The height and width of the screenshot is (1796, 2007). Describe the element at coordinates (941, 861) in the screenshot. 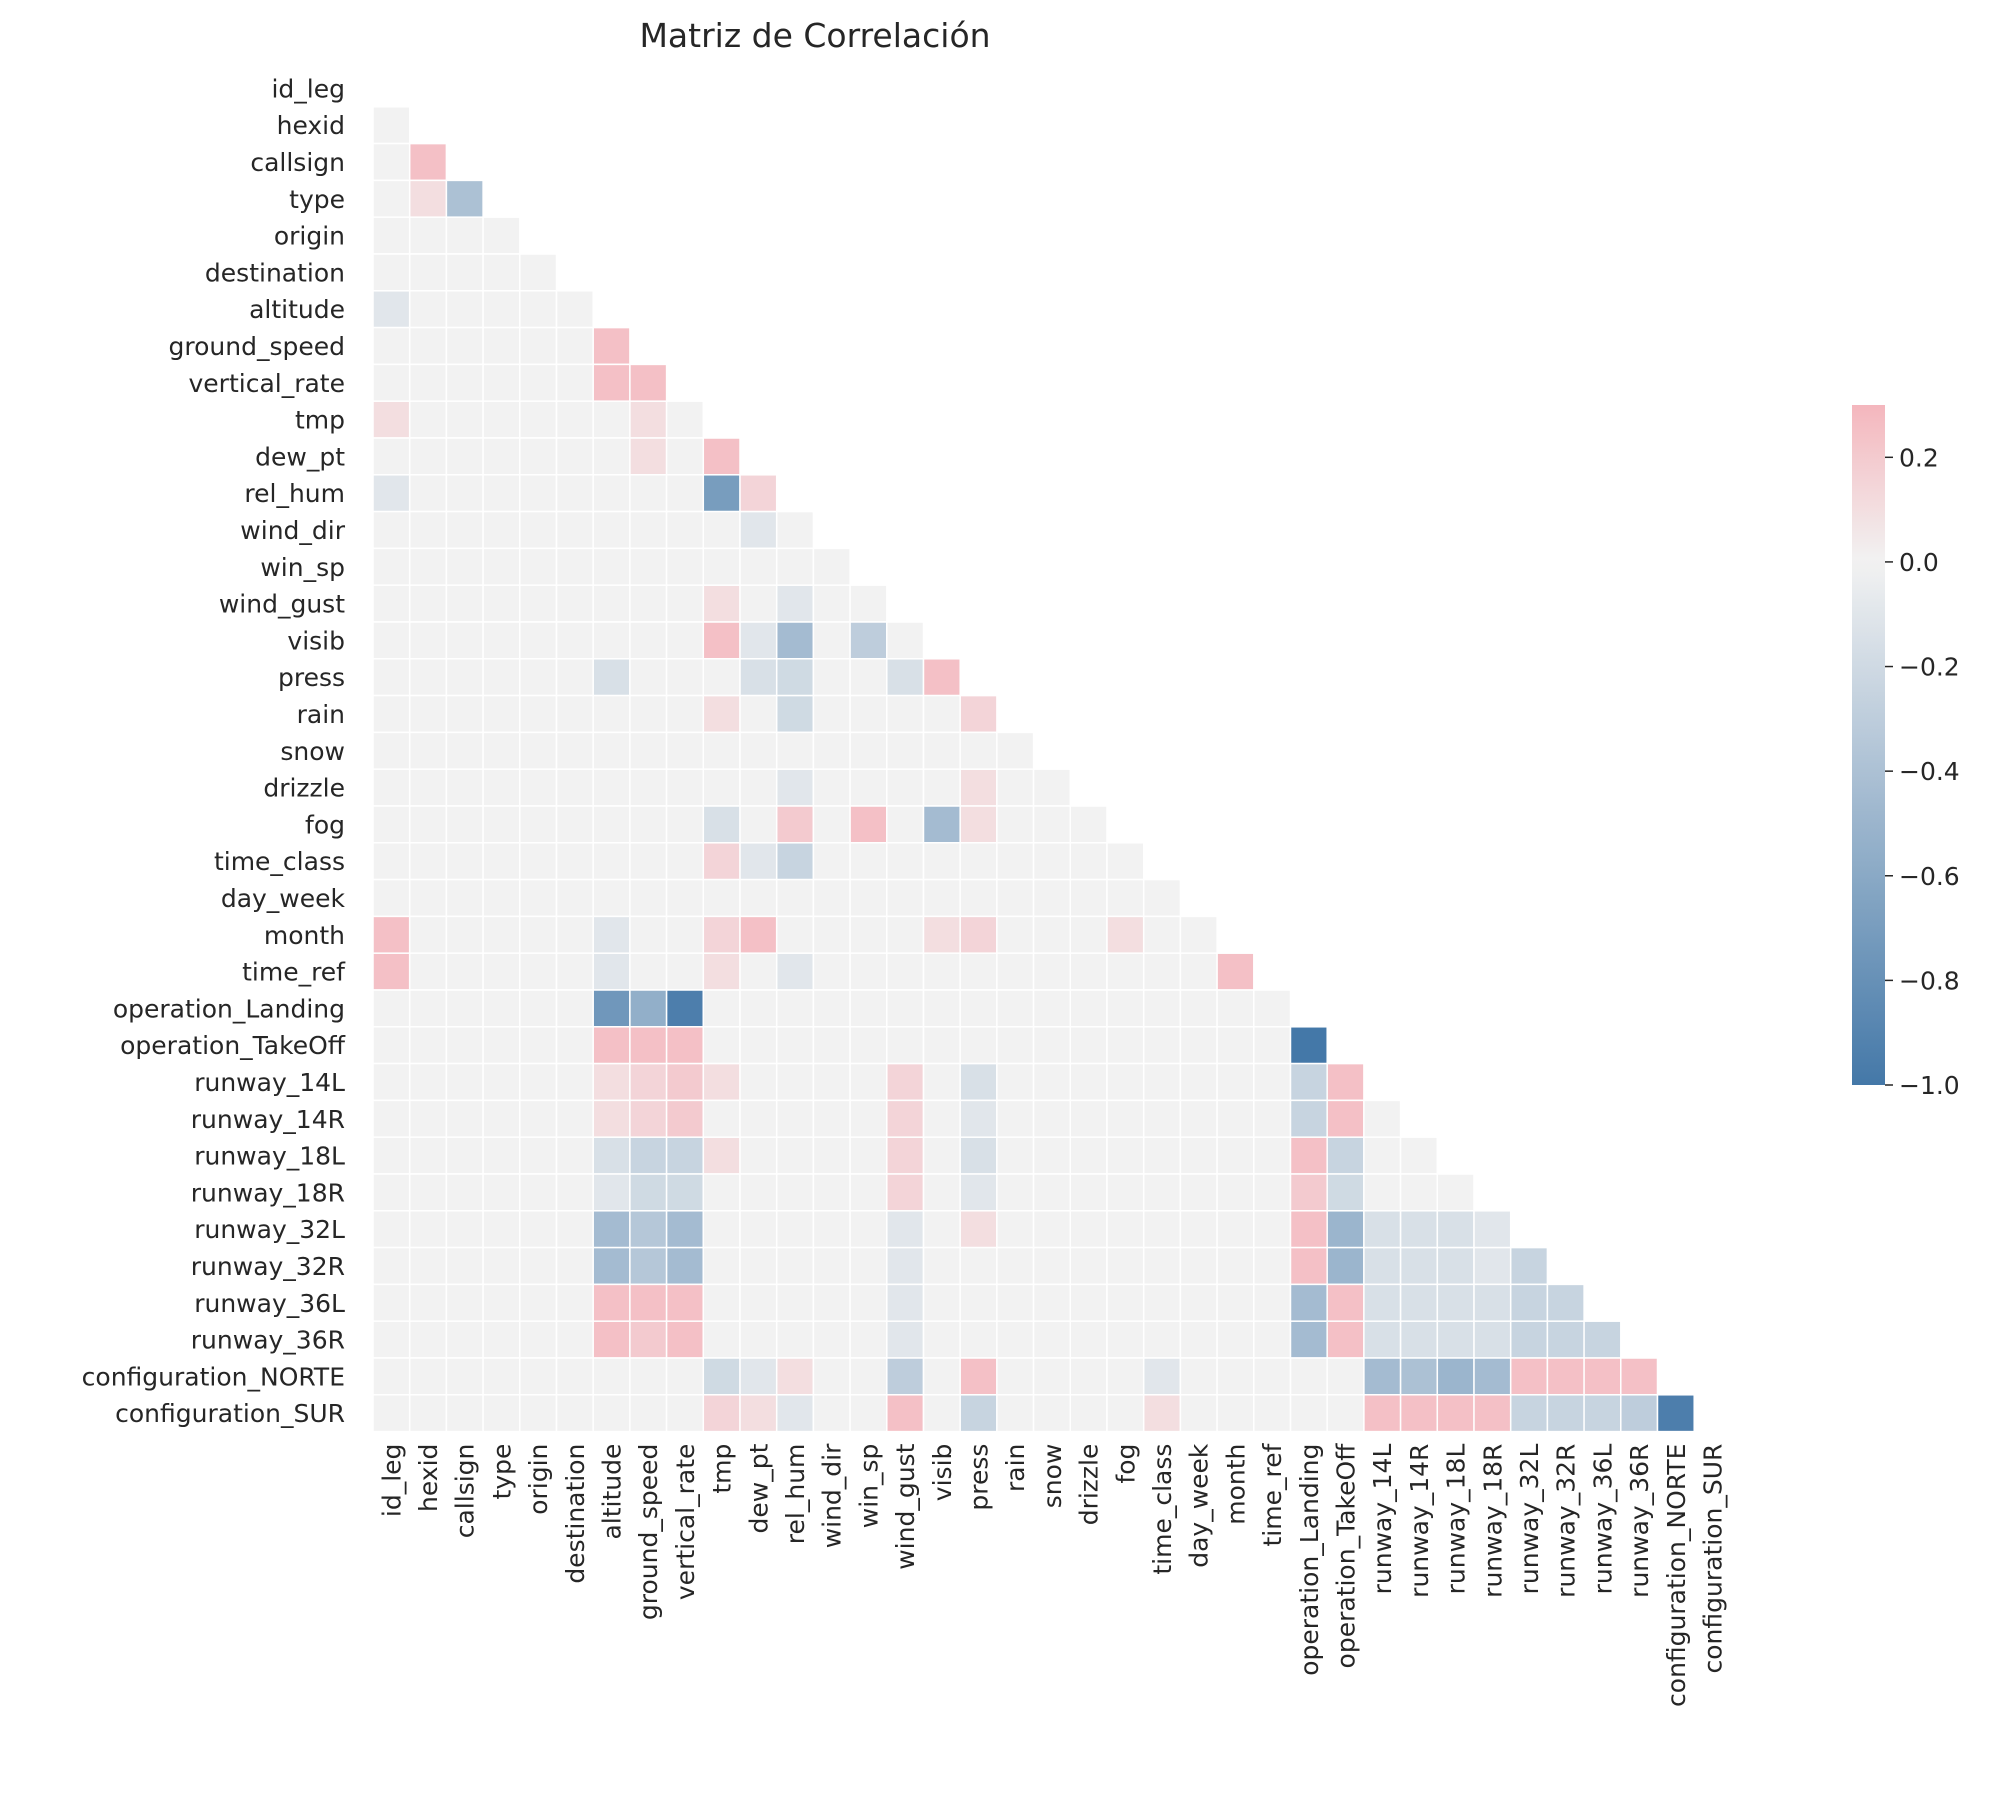

I see `heatmap-cell-time_class-visib` at that location.